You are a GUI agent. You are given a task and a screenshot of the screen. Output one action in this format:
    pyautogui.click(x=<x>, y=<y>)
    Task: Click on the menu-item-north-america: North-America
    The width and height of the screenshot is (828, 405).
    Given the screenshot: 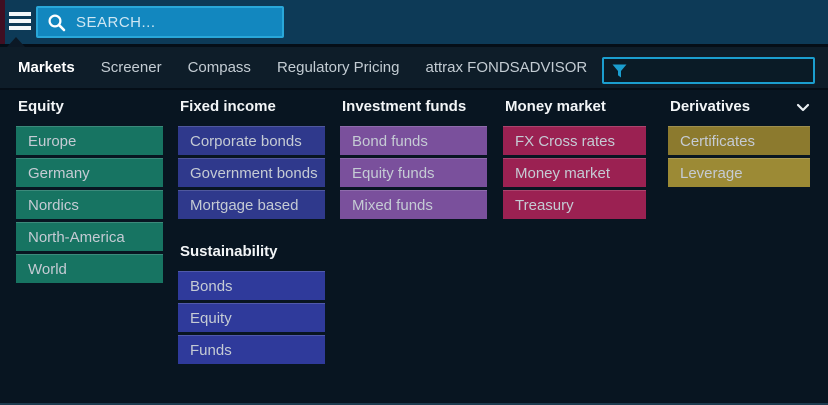 What is the action you would take?
    pyautogui.click(x=89, y=236)
    